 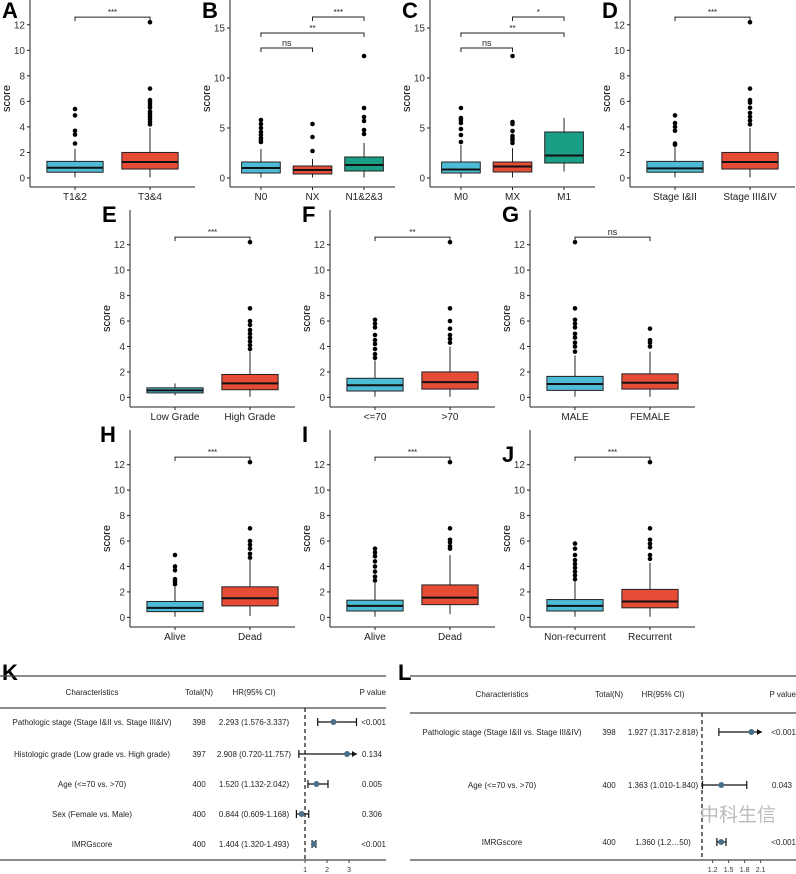 I want to click on y-tick-label: 5, so click(x=422, y=129).